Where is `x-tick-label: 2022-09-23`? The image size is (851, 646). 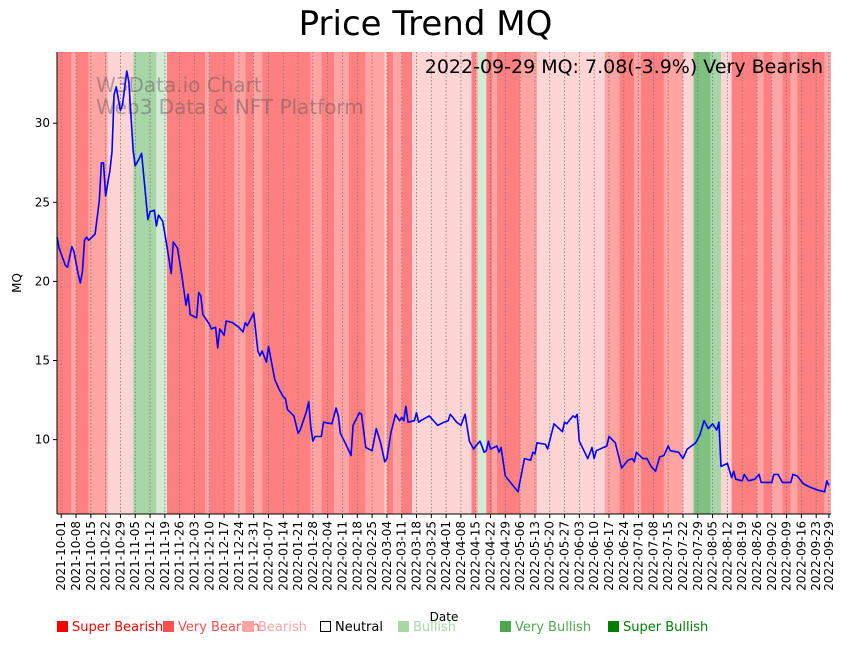 x-tick-label: 2022-09-23 is located at coordinates (816, 556).